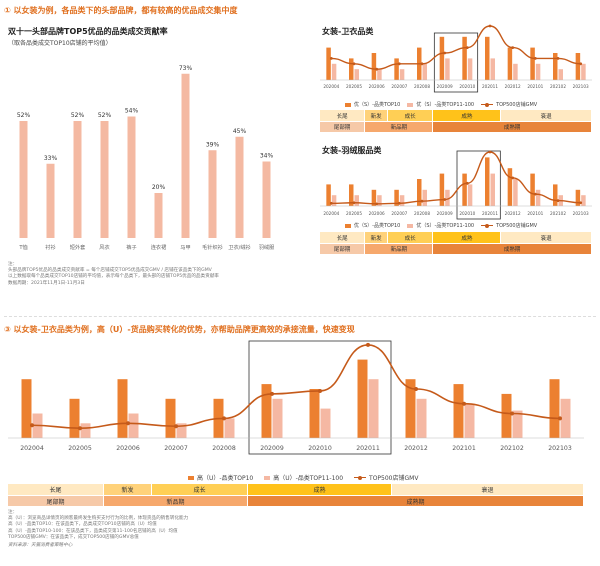  What do you see at coordinates (342, 127) in the screenshot?
I see `period-band: 尾部期` at bounding box center [342, 127].